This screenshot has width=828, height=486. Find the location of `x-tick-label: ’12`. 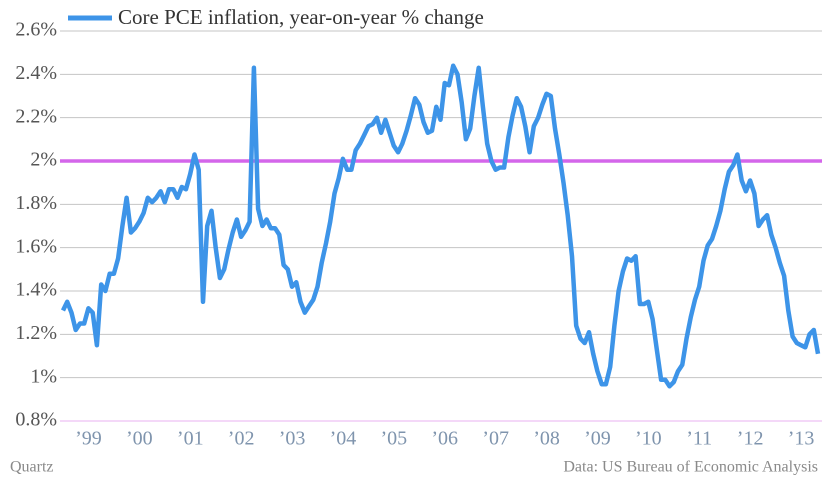

x-tick-label: ’12 is located at coordinates (750, 439).